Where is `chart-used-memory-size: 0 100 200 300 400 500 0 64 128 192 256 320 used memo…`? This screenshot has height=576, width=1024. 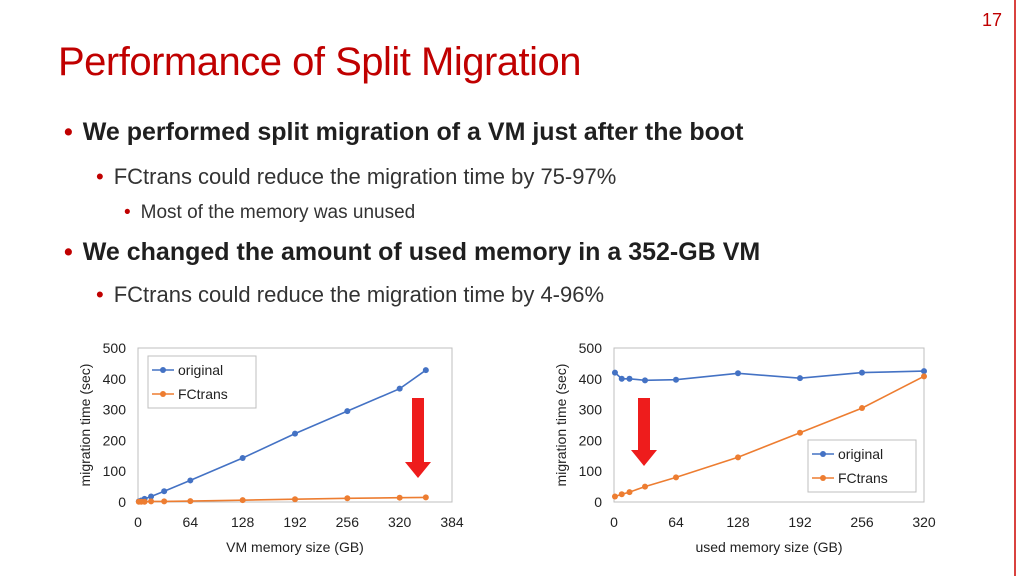
chart-used-memory-size: 0 100 200 300 400 500 0 64 128 192 256 320 used memo… is located at coordinates (744, 447).